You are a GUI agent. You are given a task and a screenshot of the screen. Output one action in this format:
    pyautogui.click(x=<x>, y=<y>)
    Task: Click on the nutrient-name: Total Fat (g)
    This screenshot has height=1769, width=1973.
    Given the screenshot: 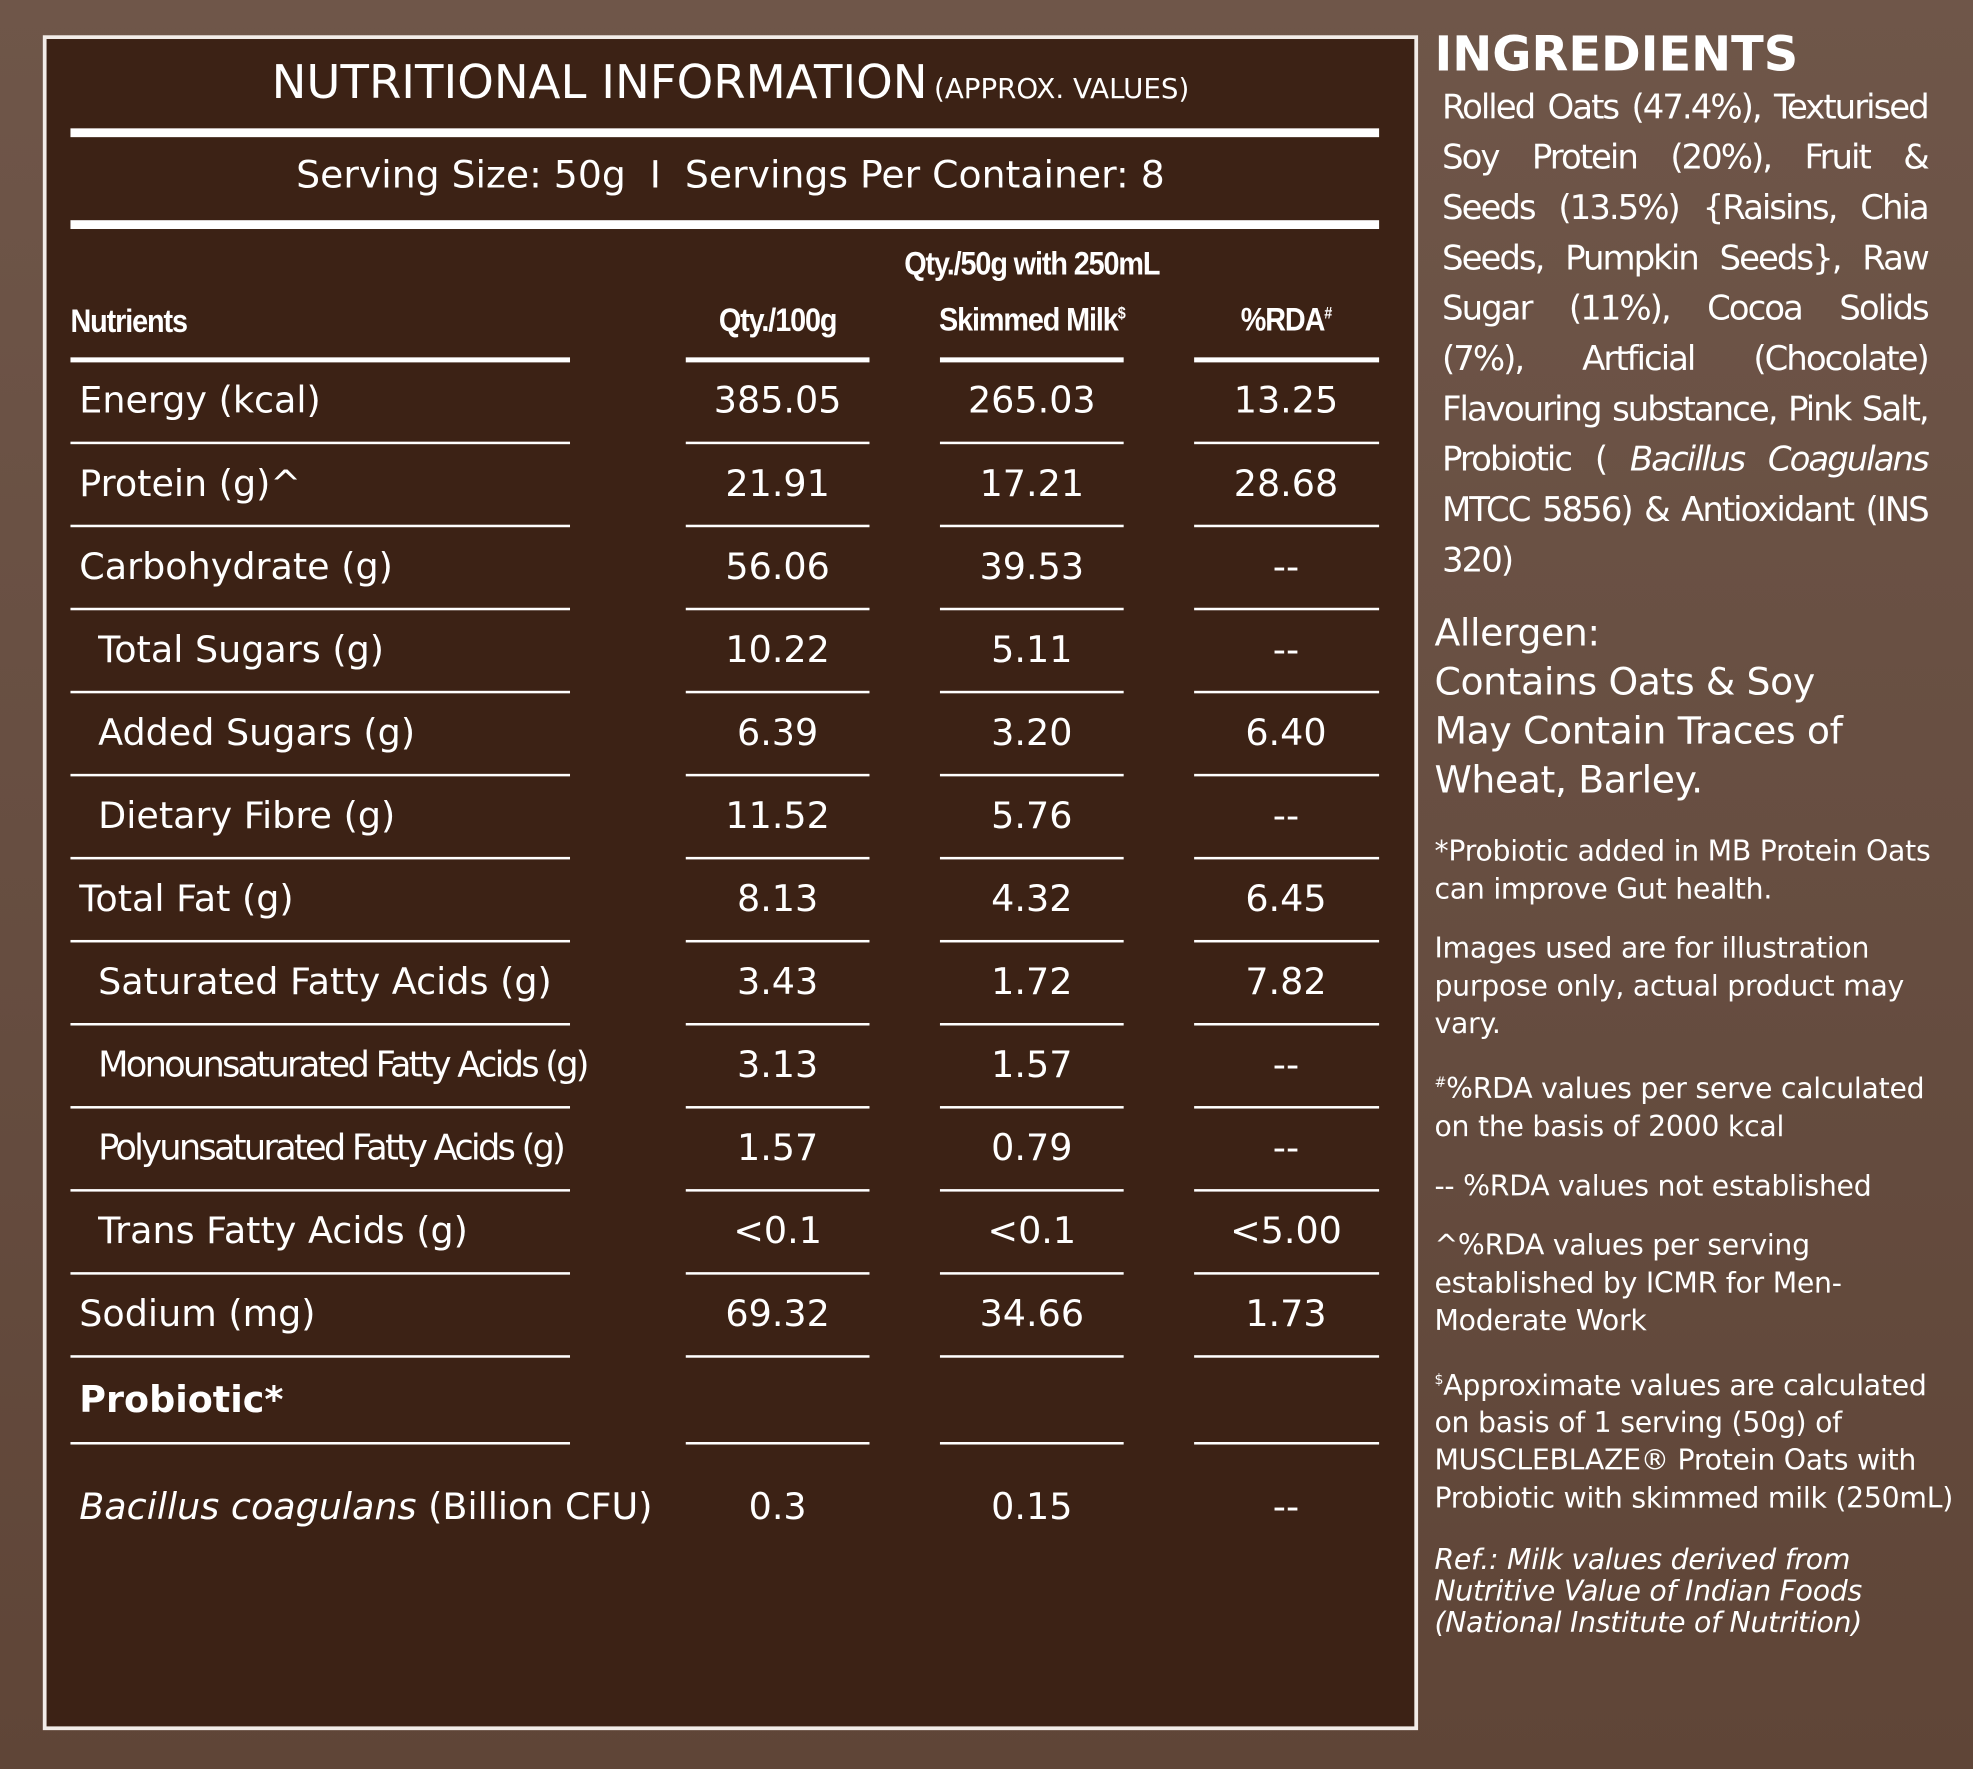 What is the action you would take?
    pyautogui.click(x=186, y=898)
    